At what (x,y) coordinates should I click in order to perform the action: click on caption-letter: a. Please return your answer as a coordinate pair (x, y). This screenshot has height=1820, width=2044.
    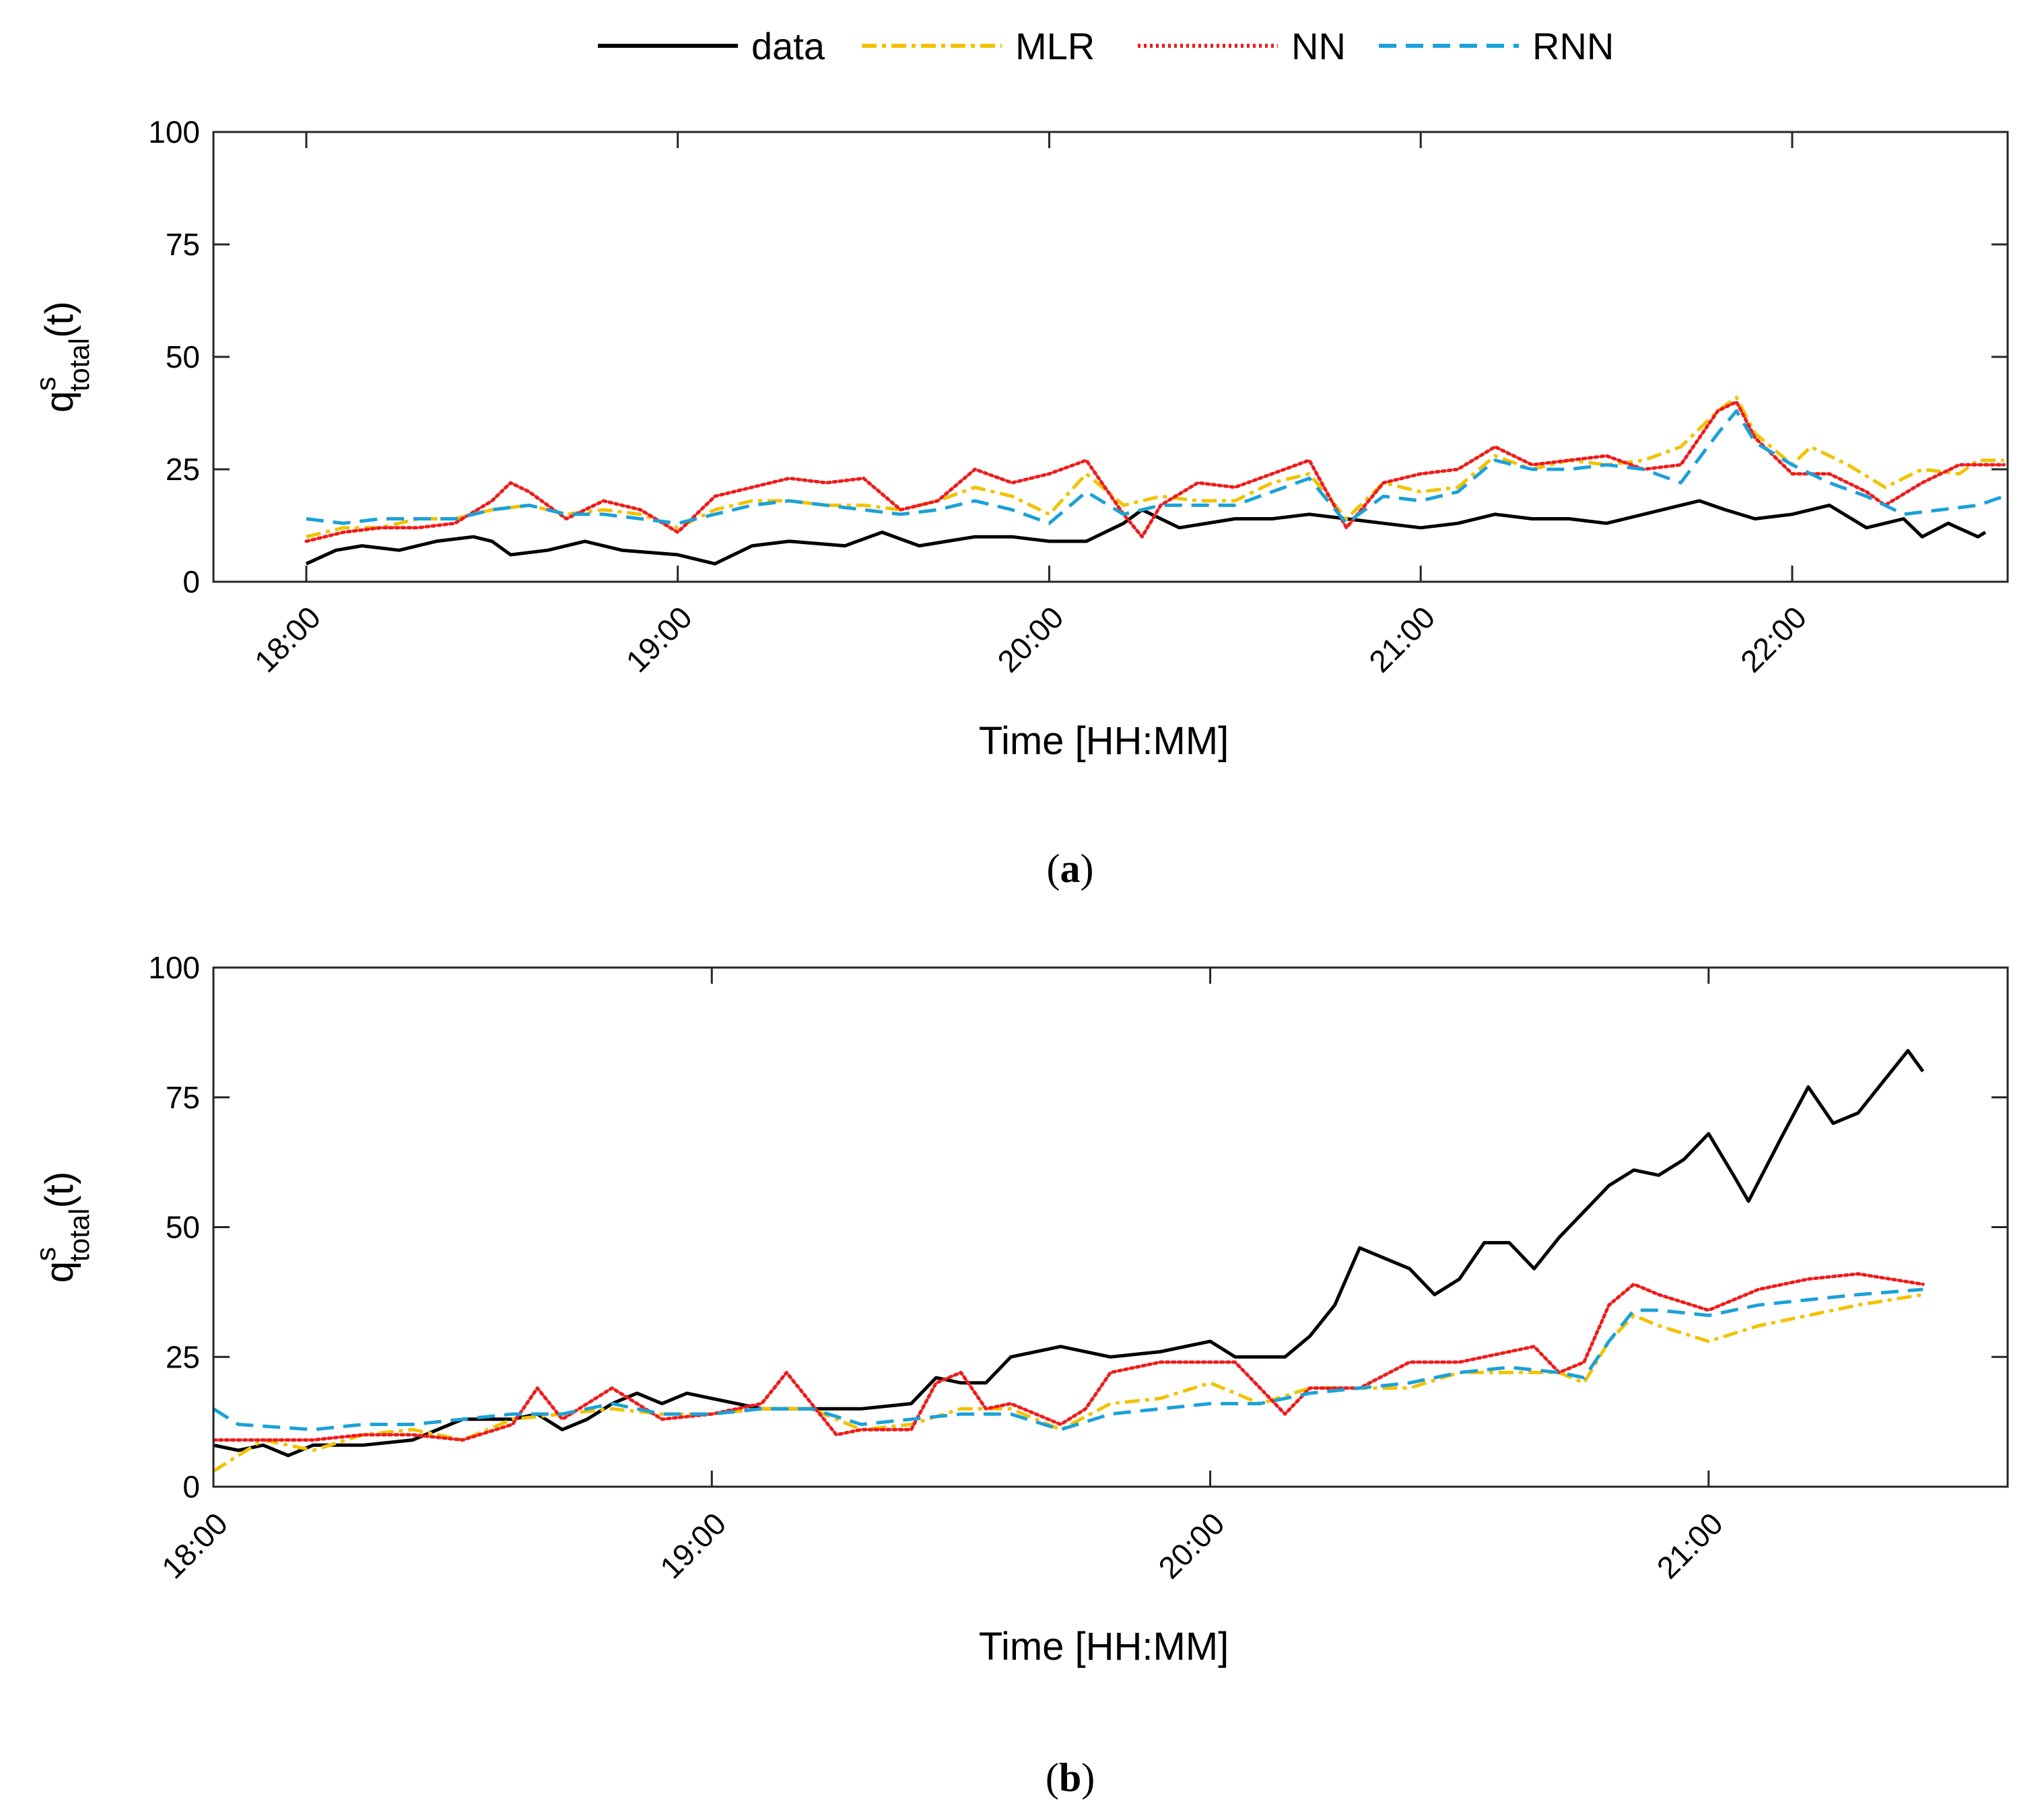
    Looking at the image, I should click on (1070, 869).